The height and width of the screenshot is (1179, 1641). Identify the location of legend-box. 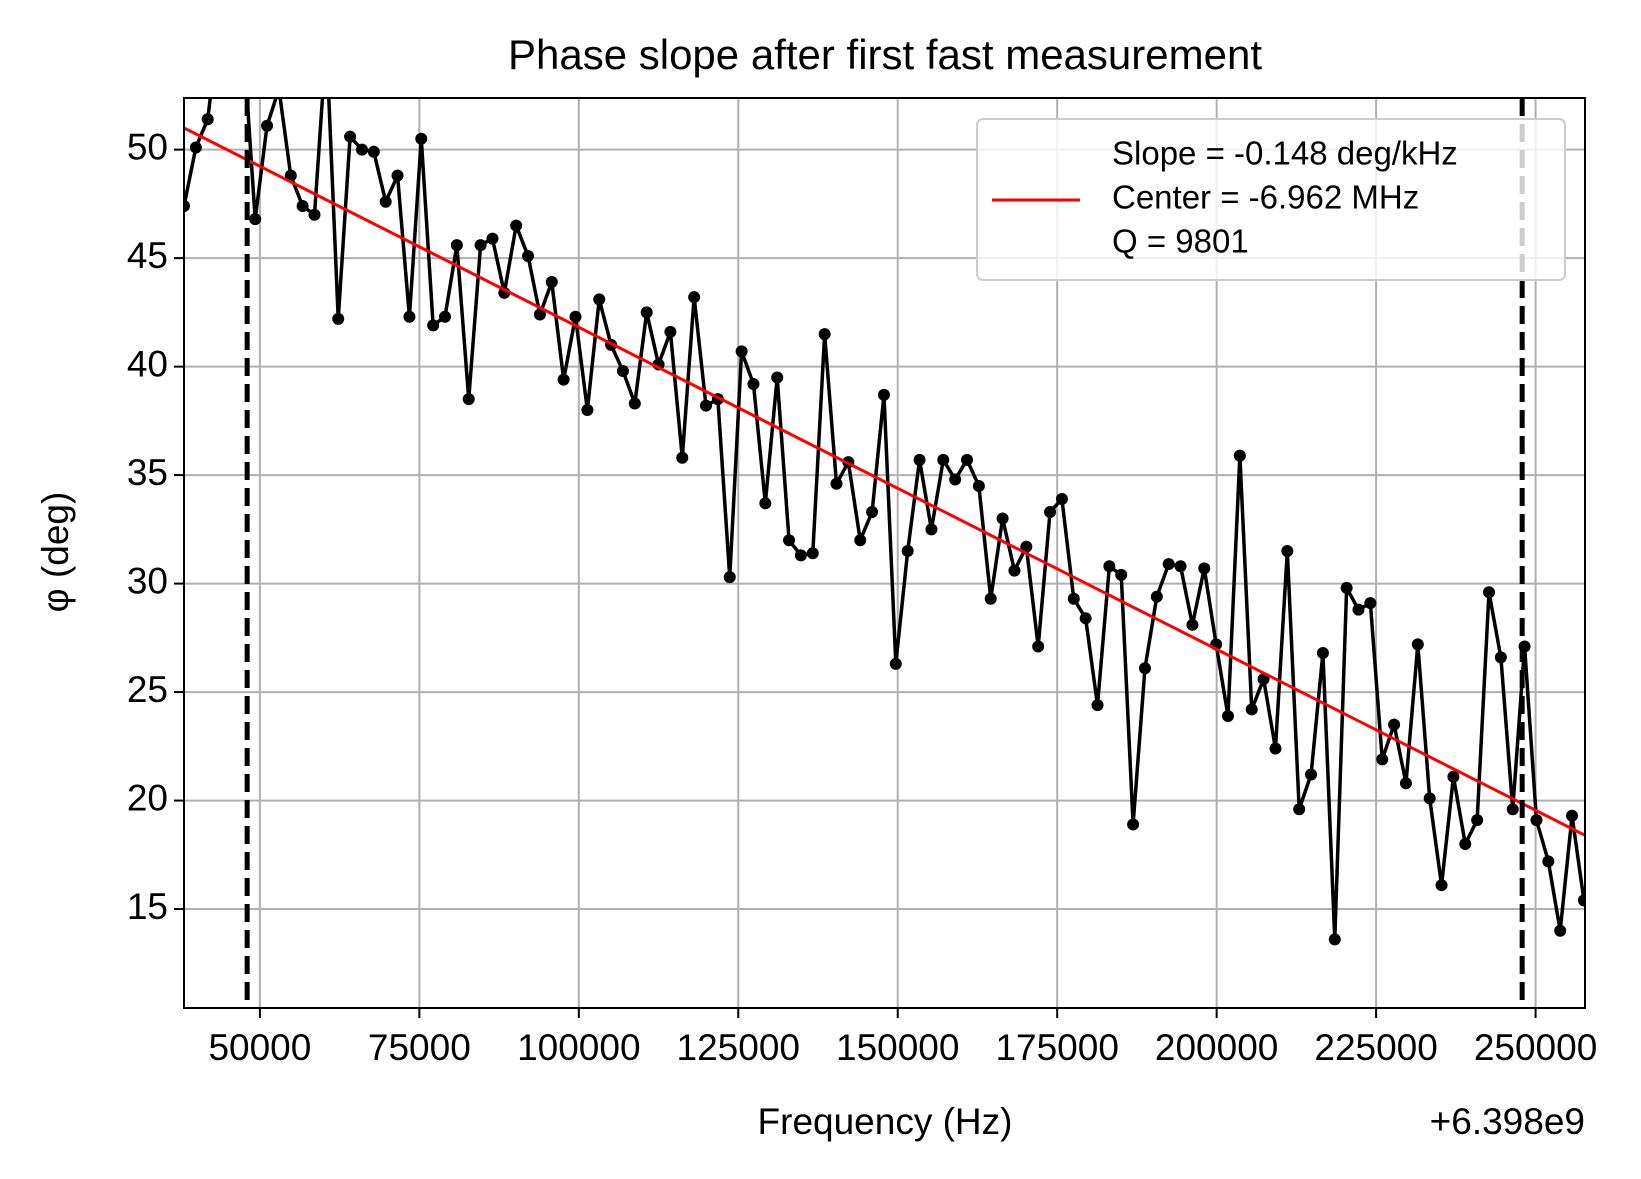
(1271, 199).